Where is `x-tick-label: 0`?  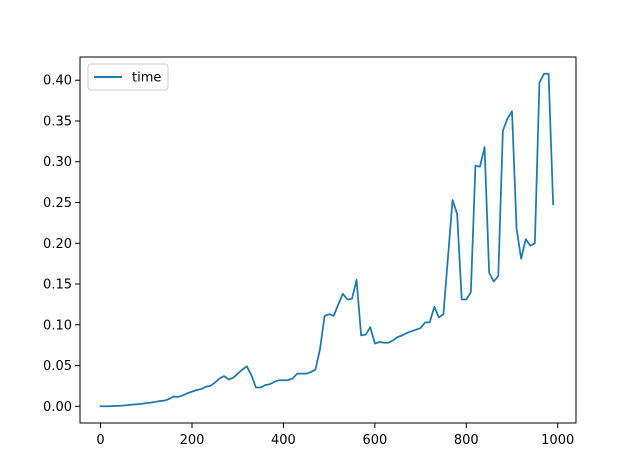 x-tick-label: 0 is located at coordinates (100, 440).